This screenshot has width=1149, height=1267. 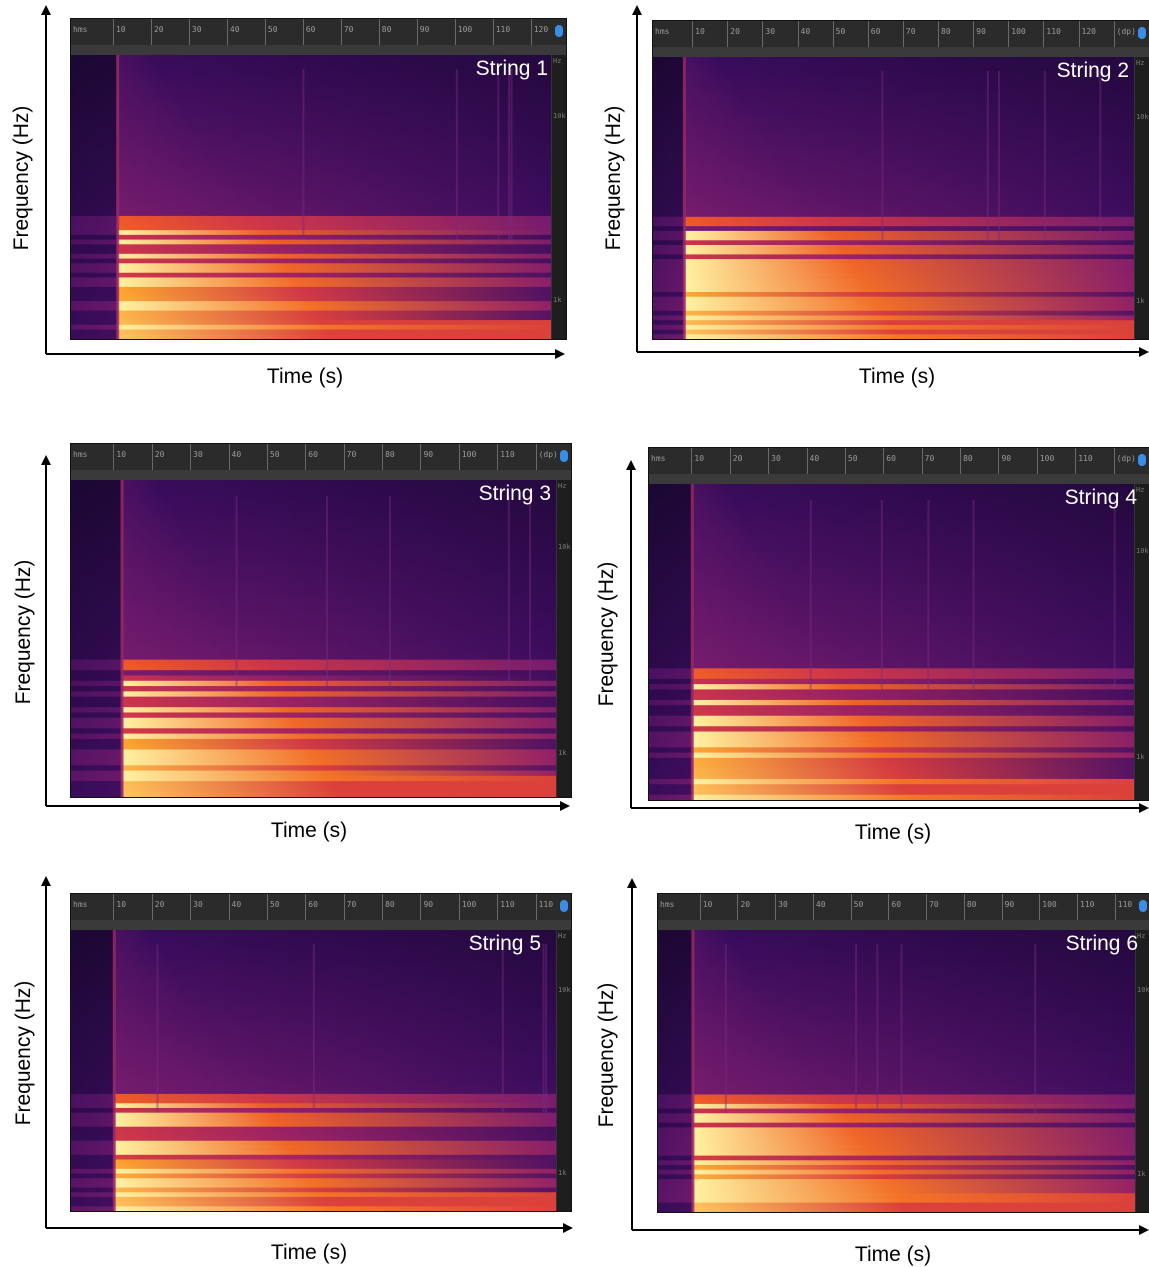 What do you see at coordinates (658, 458) in the screenshot?
I see `ruler-tick-label: hms` at bounding box center [658, 458].